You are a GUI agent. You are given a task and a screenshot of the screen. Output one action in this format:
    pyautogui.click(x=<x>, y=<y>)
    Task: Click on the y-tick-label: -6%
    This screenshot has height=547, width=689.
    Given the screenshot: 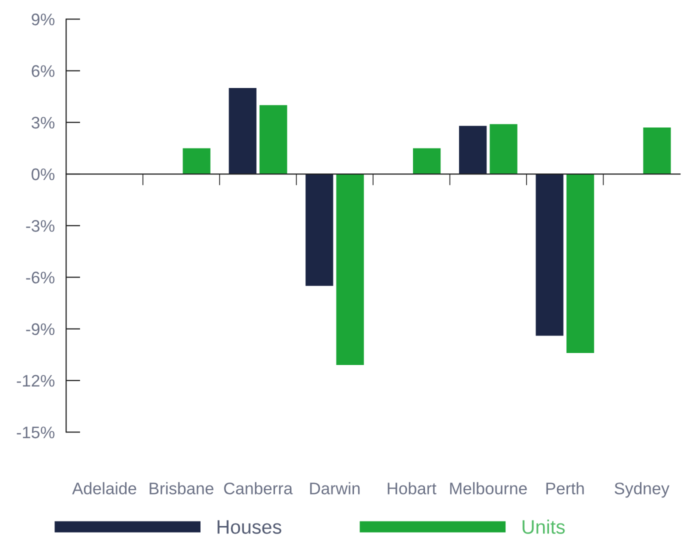 What is the action you would take?
    pyautogui.click(x=40, y=278)
    